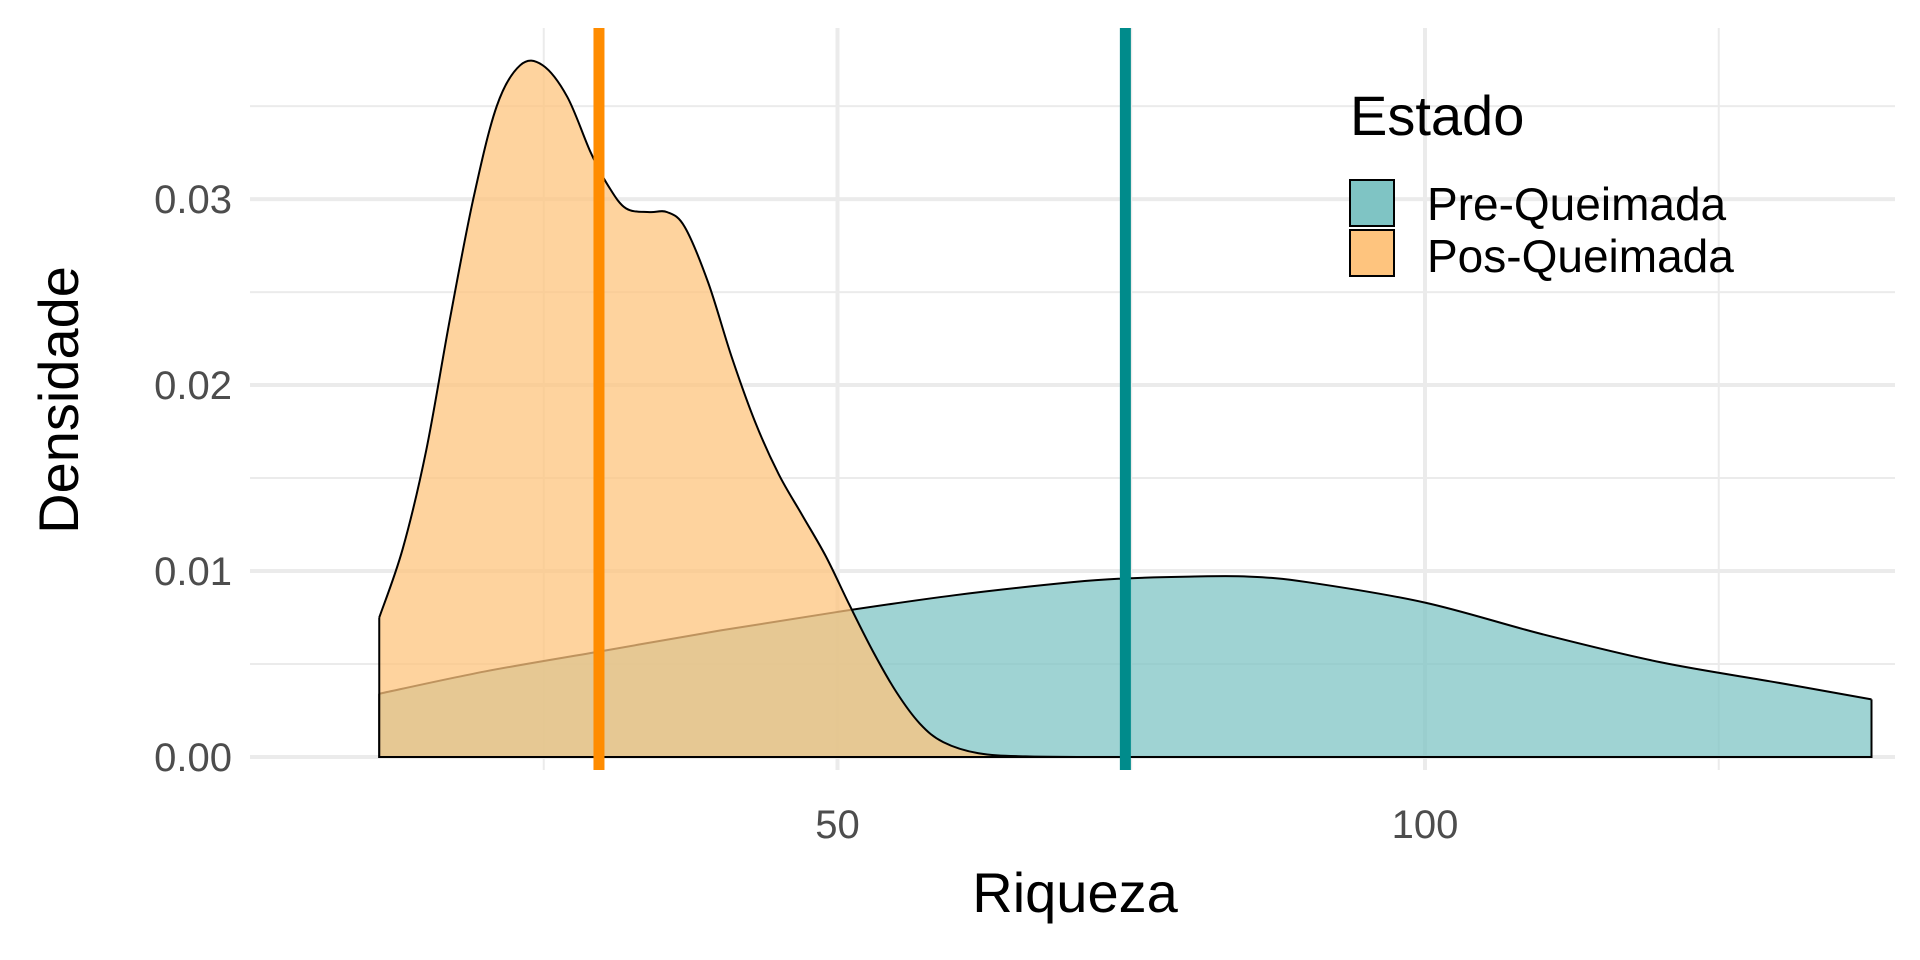 The width and height of the screenshot is (1920, 960). Describe the element at coordinates (1580, 256) in the screenshot. I see `legend-label-pos-queimada: Pos-Queimada` at that location.